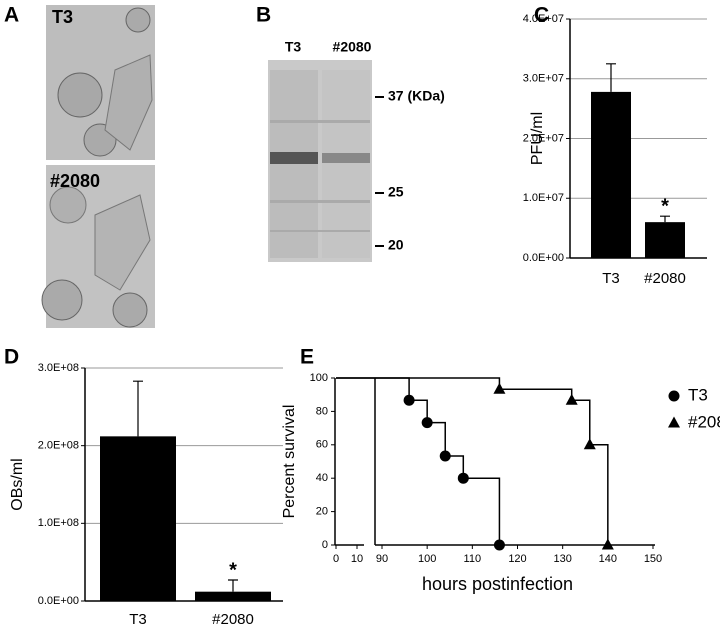 The width and height of the screenshot is (720, 631). I want to click on image-label: T3, so click(62, 17).